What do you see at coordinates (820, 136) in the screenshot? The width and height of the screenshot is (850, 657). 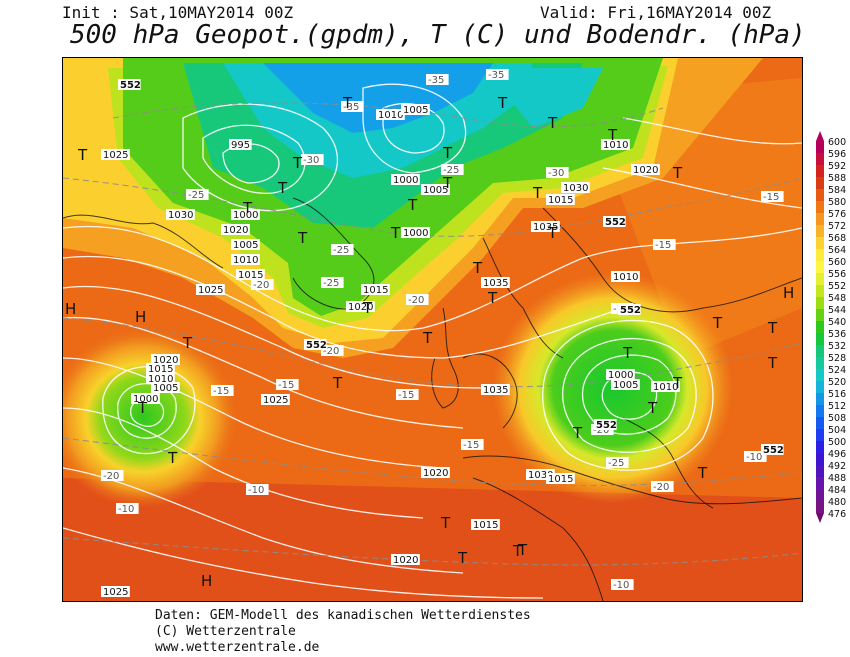 I see `legend-top-arrow` at bounding box center [820, 136].